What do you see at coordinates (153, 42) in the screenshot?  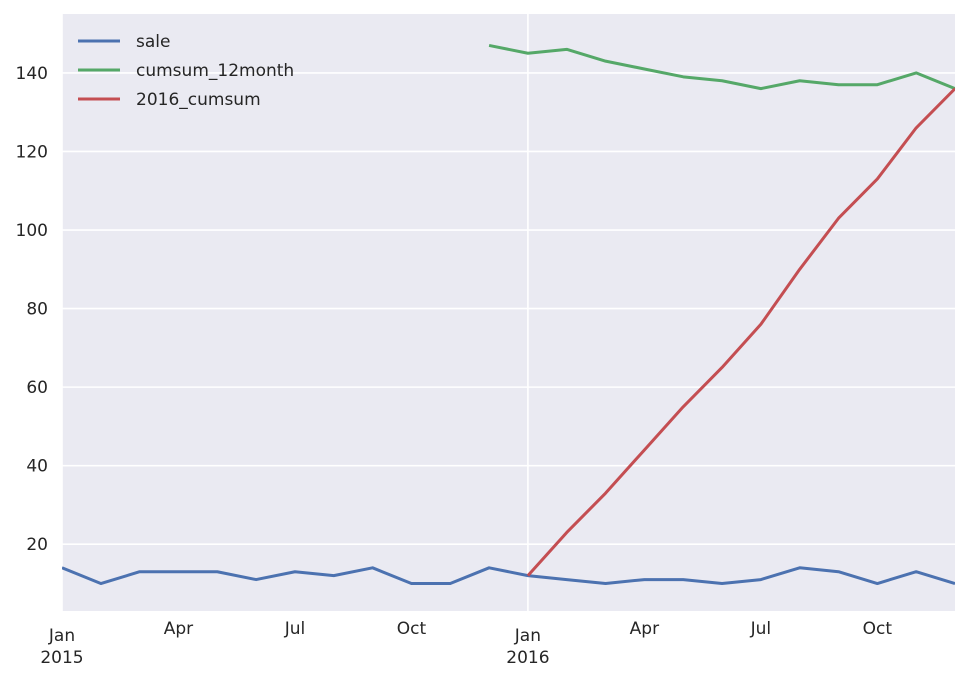 I see `legend-label: sale` at bounding box center [153, 42].